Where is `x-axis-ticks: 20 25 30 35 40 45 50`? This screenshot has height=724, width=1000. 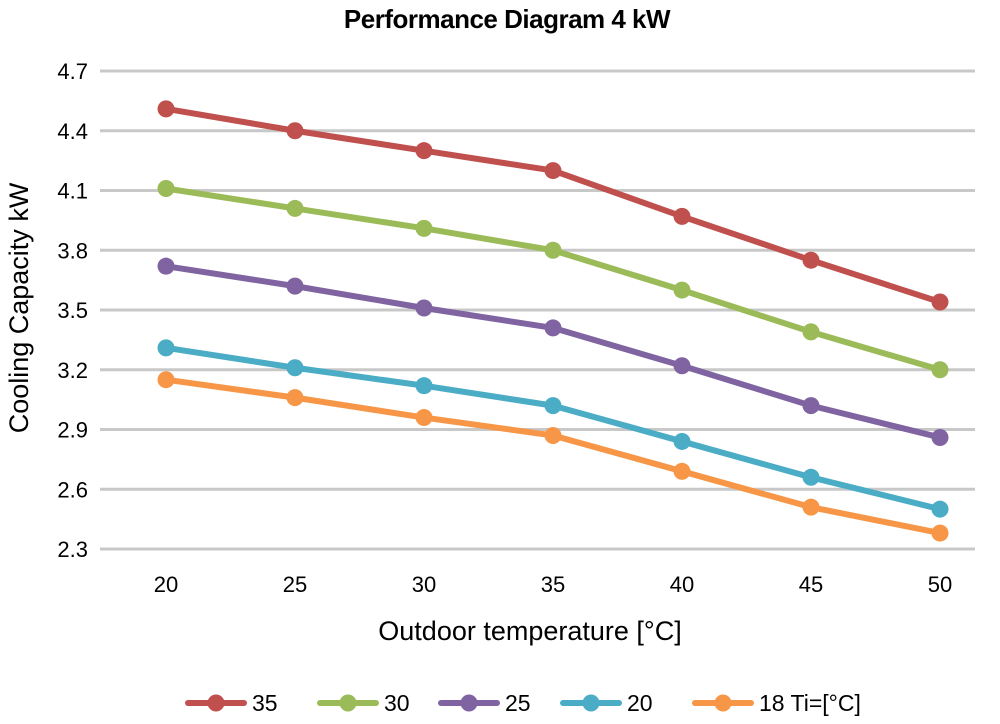
x-axis-ticks: 20 25 30 35 40 45 50 is located at coordinates (553, 584).